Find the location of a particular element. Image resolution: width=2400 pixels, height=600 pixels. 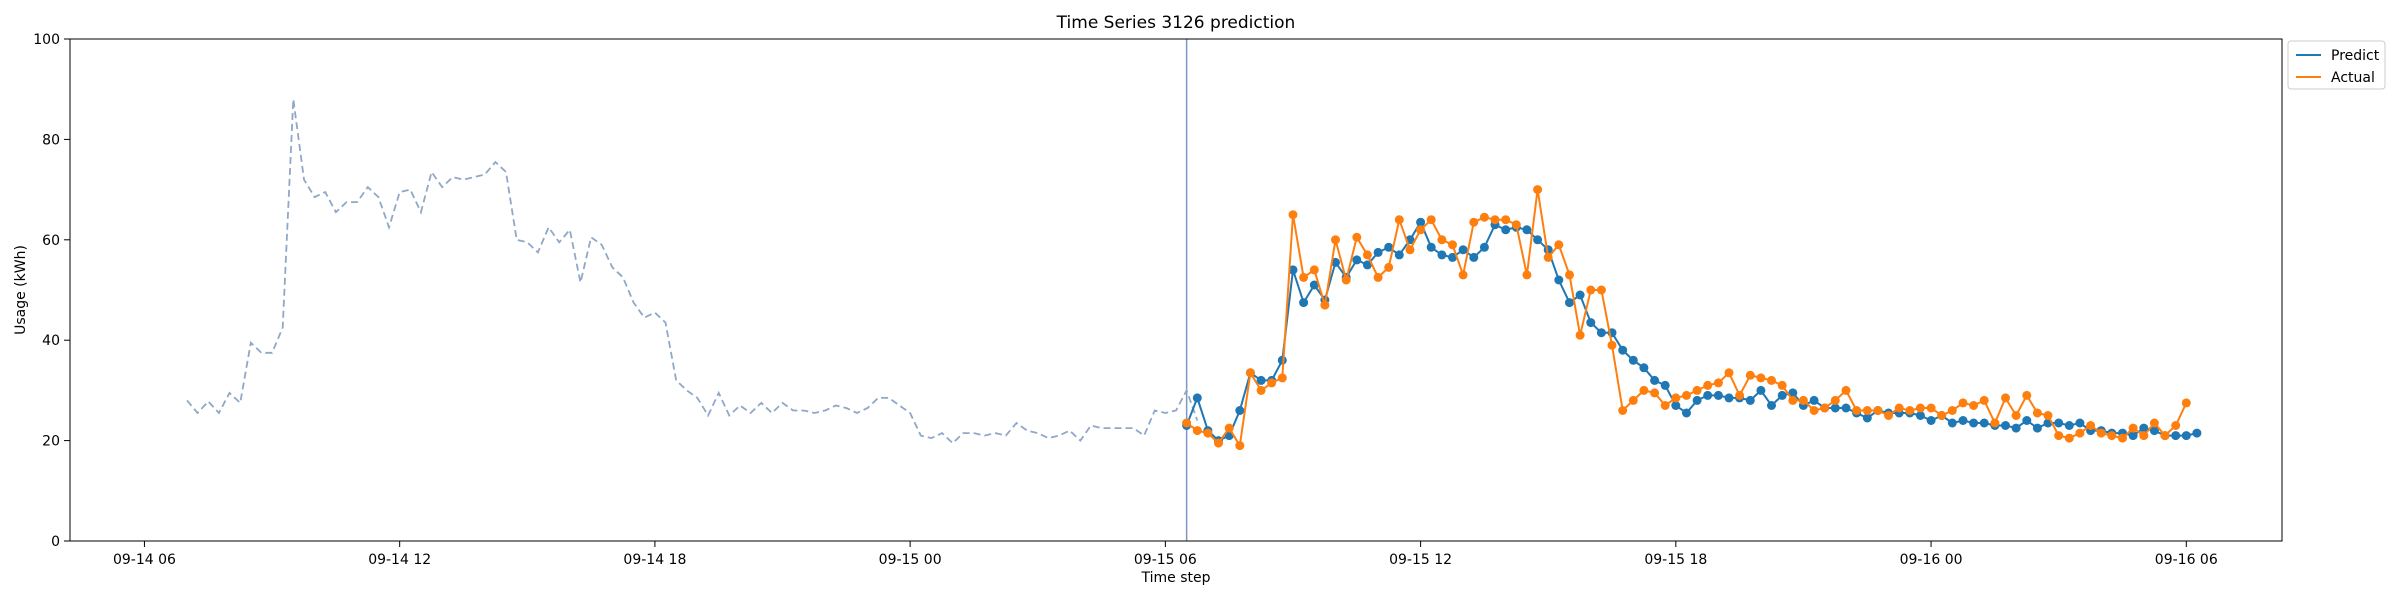

y-tick-label: 0 is located at coordinates (55, 542).